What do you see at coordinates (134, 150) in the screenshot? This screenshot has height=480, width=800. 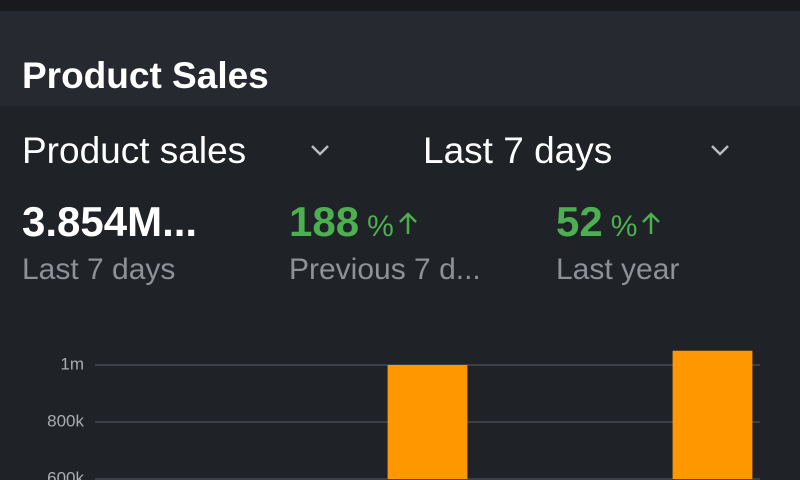 I see `dropdown: Product sales` at bounding box center [134, 150].